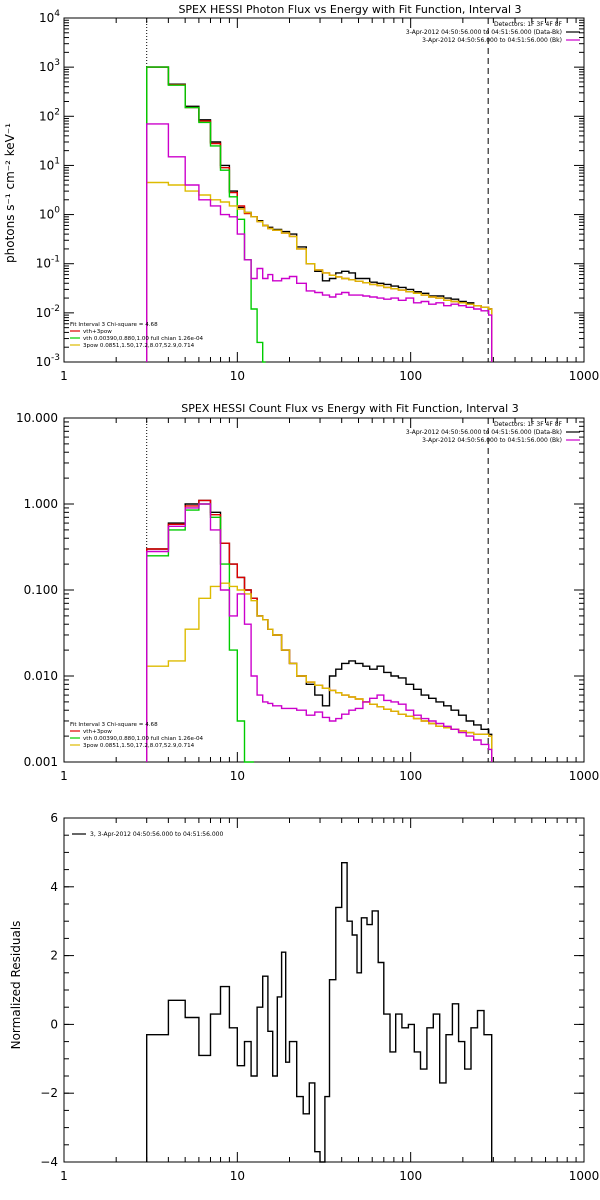 This screenshot has height=1200, width=600. Describe the element at coordinates (49, 1093) in the screenshot. I see `y-tick-label: −2` at that location.